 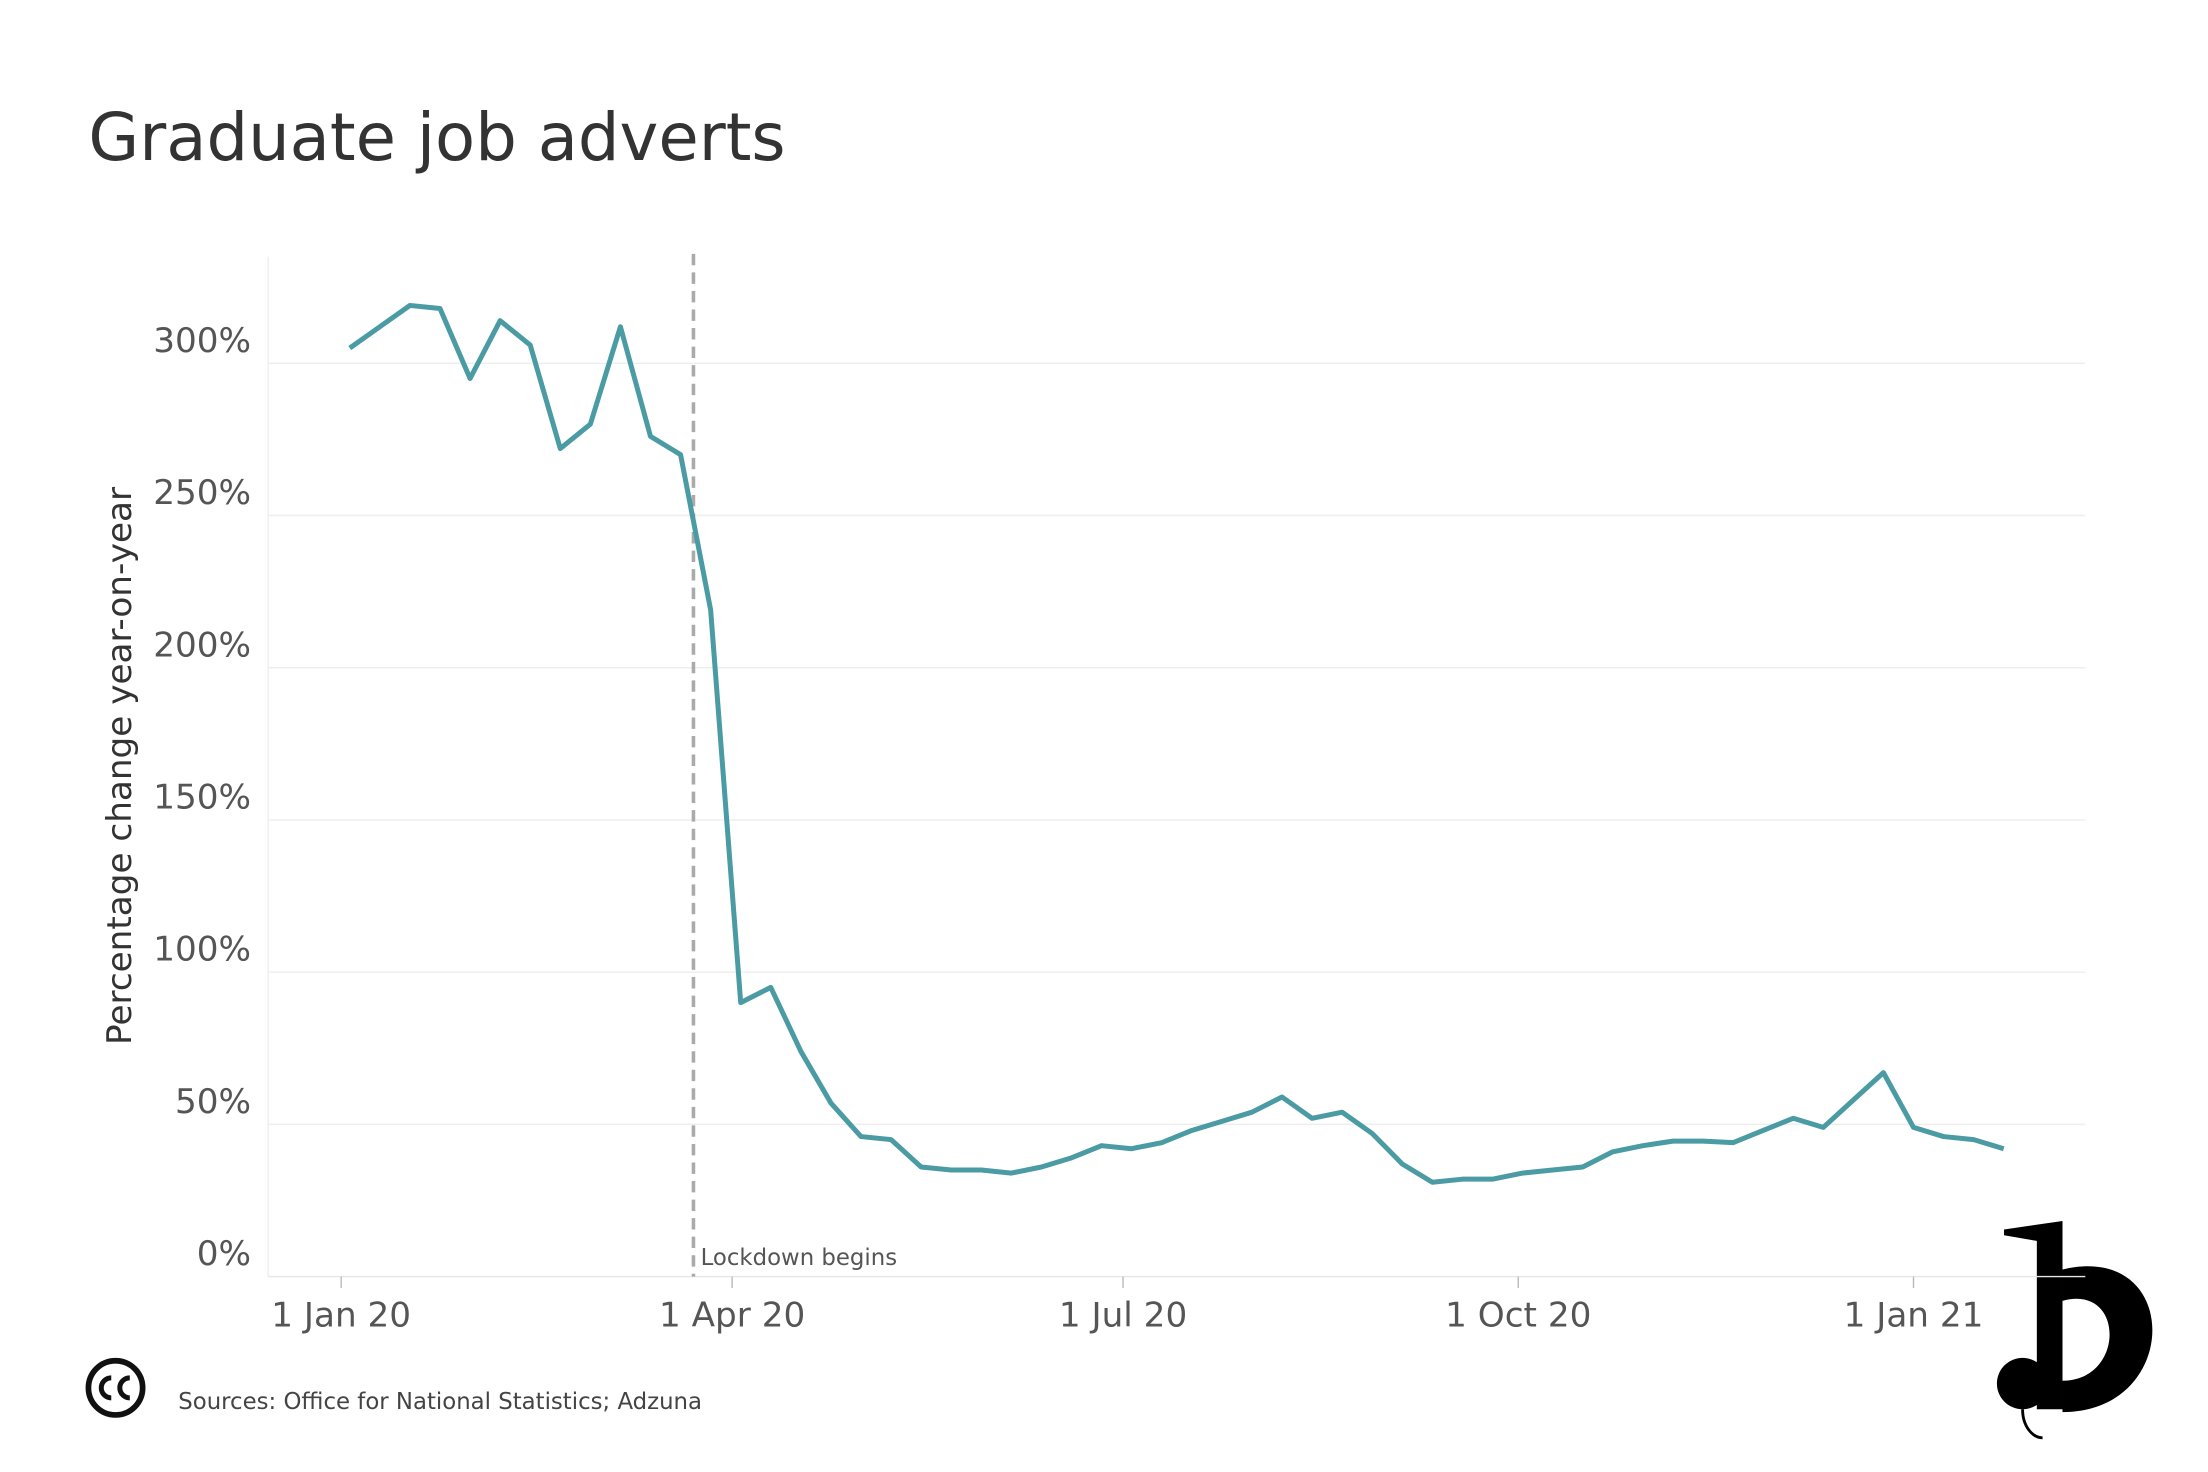 I want to click on cc-icon, so click(x=115, y=1387).